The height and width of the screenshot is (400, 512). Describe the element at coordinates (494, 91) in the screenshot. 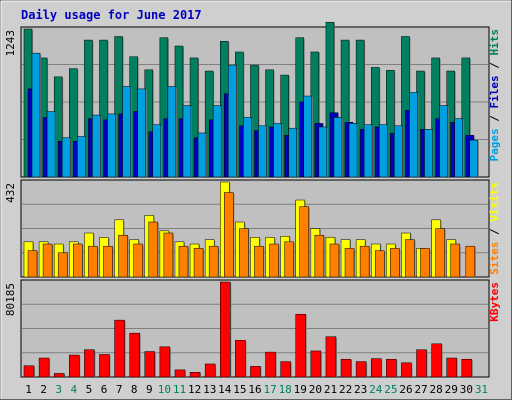

I see `axis-label-part: Files` at that location.